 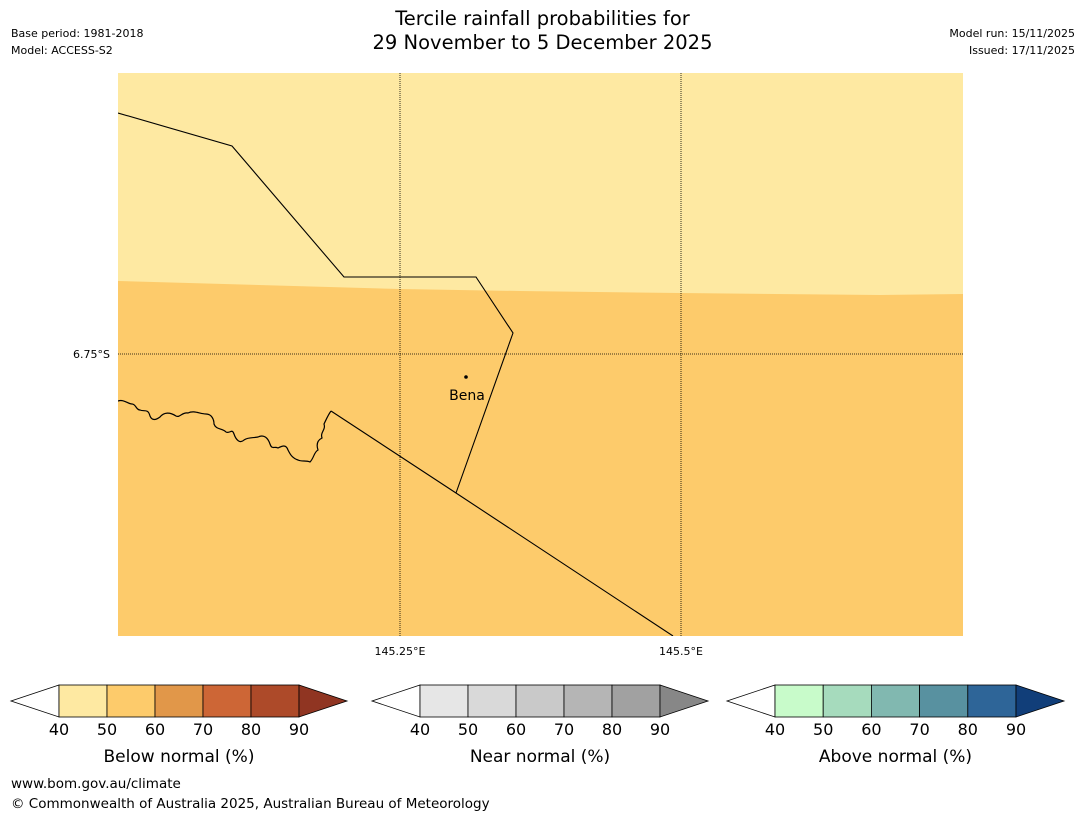 What do you see at coordinates (895, 725) in the screenshot?
I see `above-normal-colorbar: 40 50 60 70 80 90 Above normal (%)` at bounding box center [895, 725].